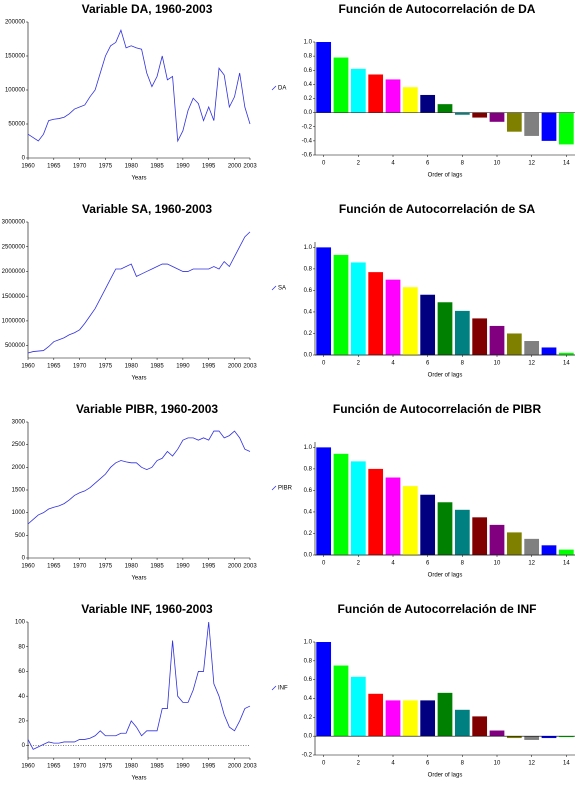 The image size is (587, 788). Describe the element at coordinates (14, 272) in the screenshot. I see `y-tick-label: 2000000` at that location.